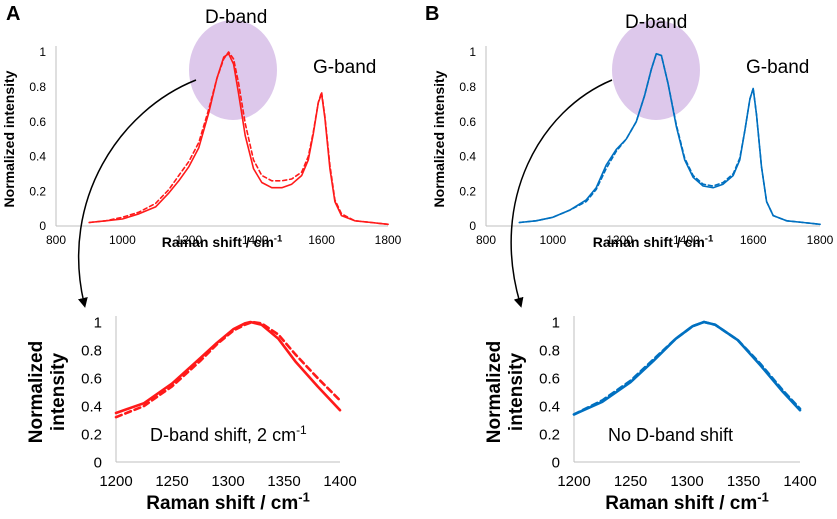  I want to click on inset-annotation-a: D-band shift, 2 cm-1, so click(228, 434).